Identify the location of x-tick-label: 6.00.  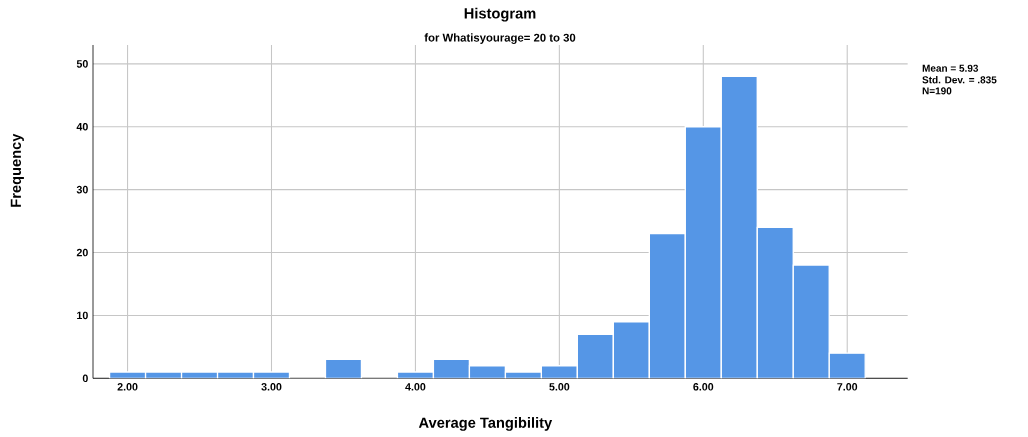
(703, 386).